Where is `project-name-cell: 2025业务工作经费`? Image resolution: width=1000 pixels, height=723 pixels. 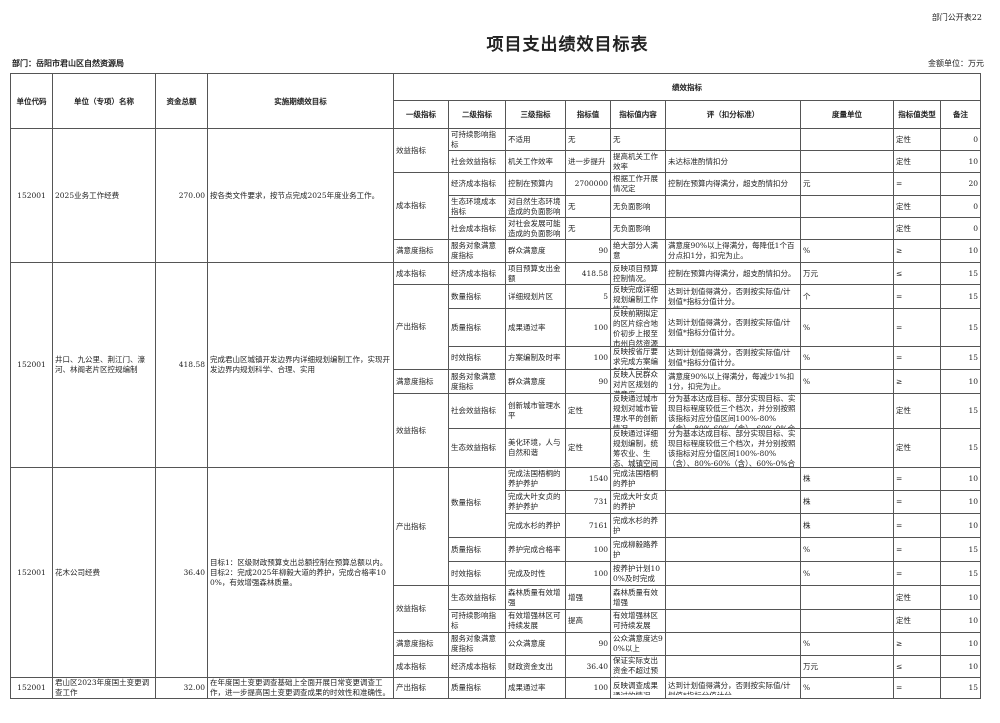
project-name-cell: 2025业务工作经费 is located at coordinates (104, 195).